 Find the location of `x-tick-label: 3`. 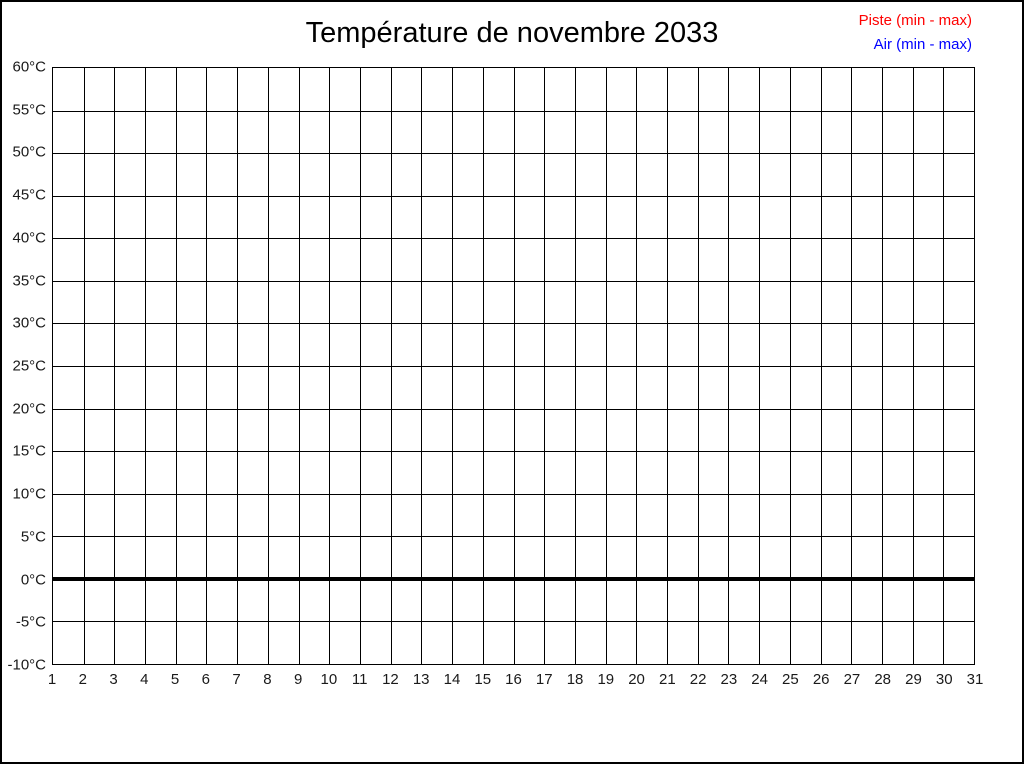

x-tick-label: 3 is located at coordinates (113, 679).